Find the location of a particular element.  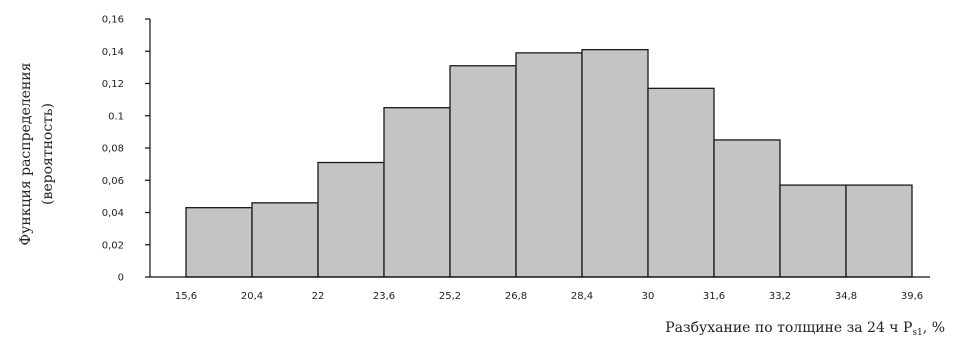

x-tick-label: 26,8 is located at coordinates (516, 296).